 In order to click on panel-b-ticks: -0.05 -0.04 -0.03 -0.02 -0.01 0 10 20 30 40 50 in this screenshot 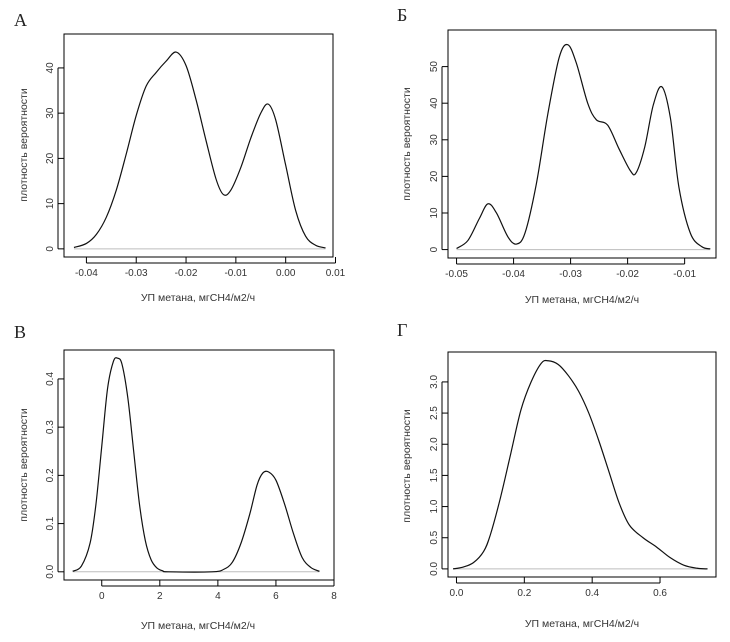, I will do `click(562, 170)`.